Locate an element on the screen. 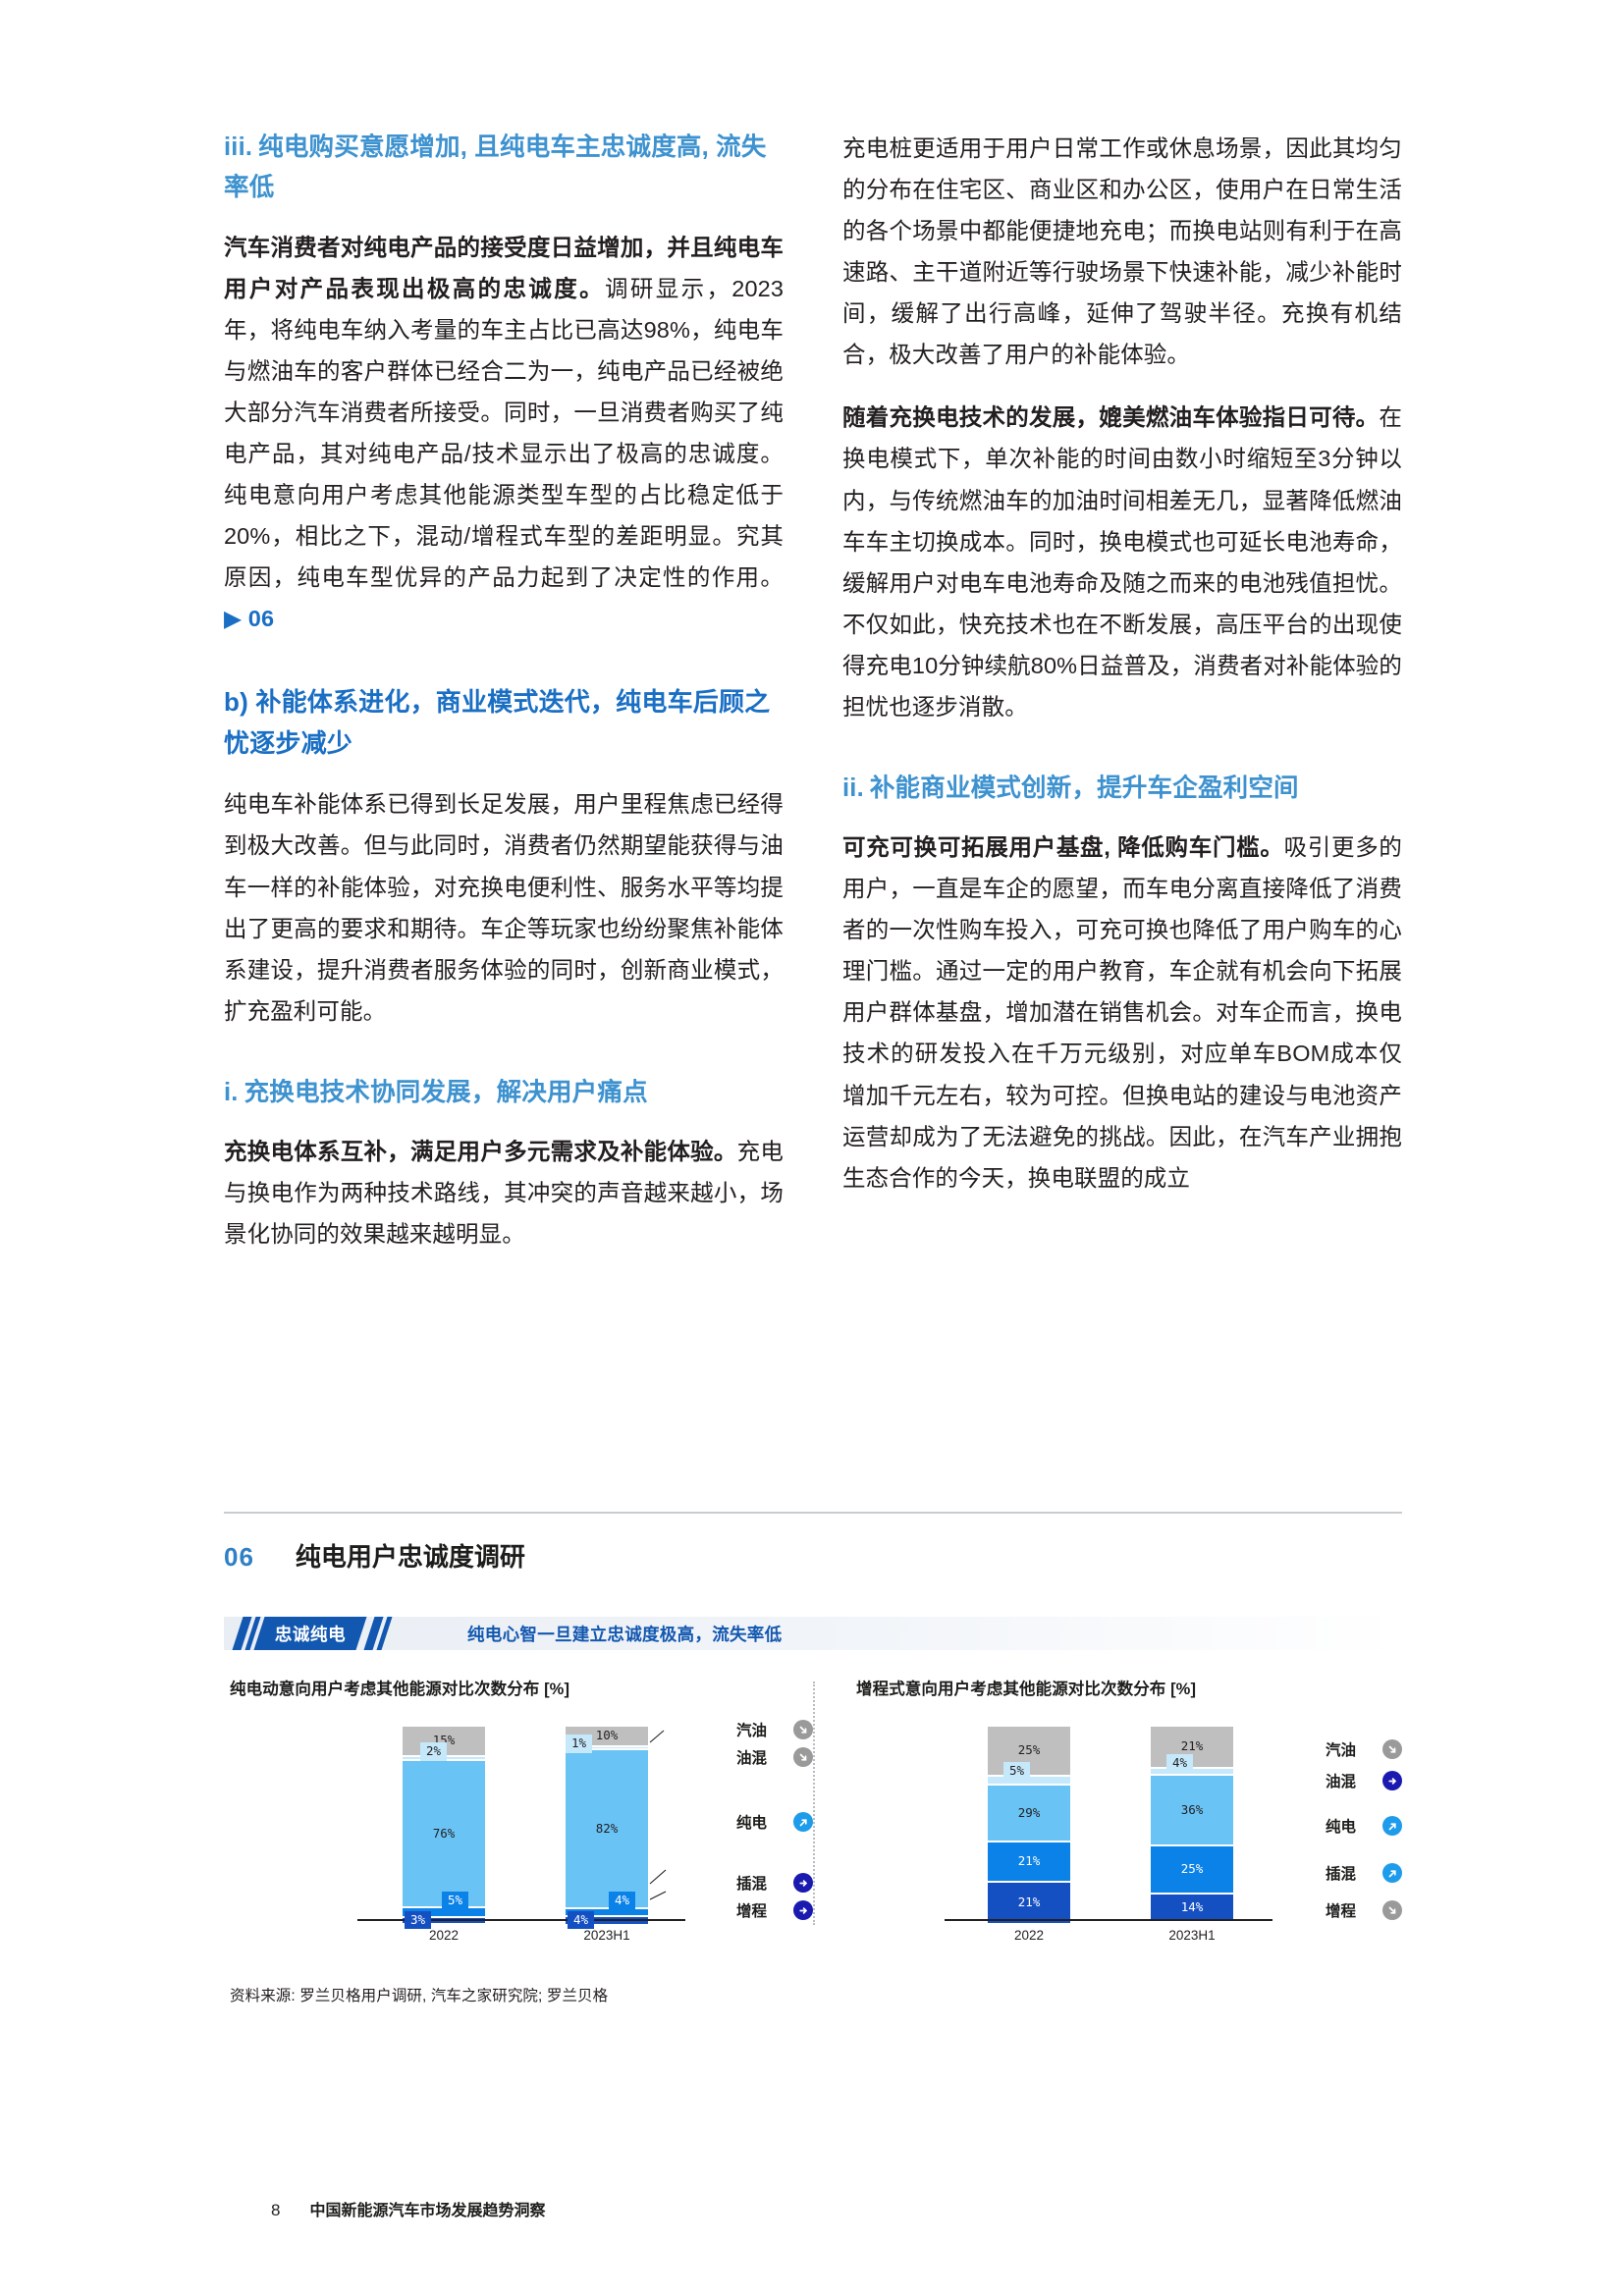  legend-label: 纯电 is located at coordinates (752, 1824).